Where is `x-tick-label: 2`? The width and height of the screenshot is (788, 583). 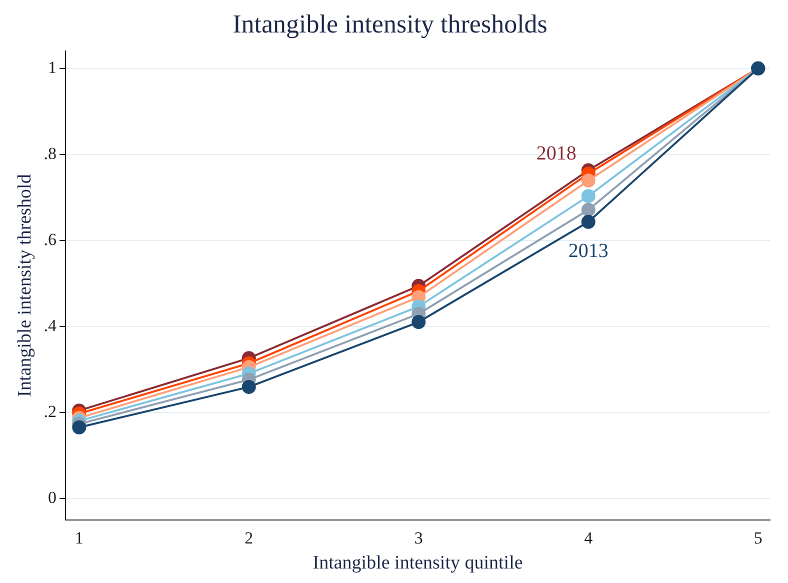 x-tick-label: 2 is located at coordinates (249, 538).